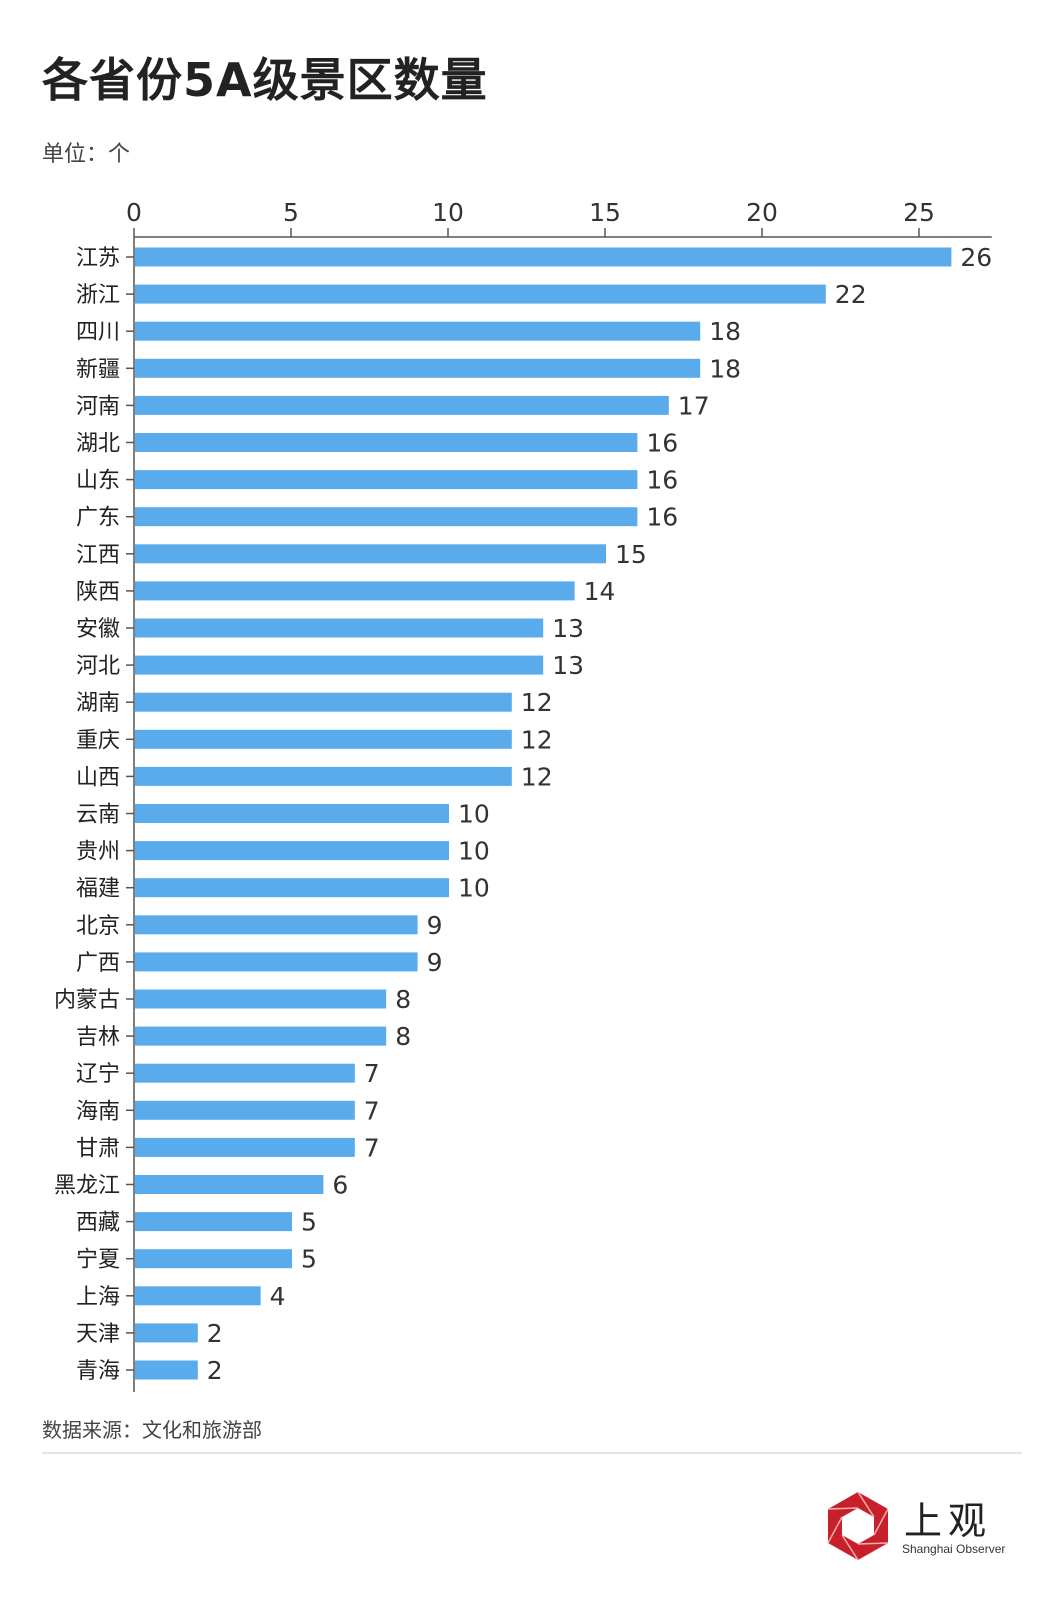  What do you see at coordinates (98, 555) in the screenshot?
I see `category-label: 江西` at bounding box center [98, 555].